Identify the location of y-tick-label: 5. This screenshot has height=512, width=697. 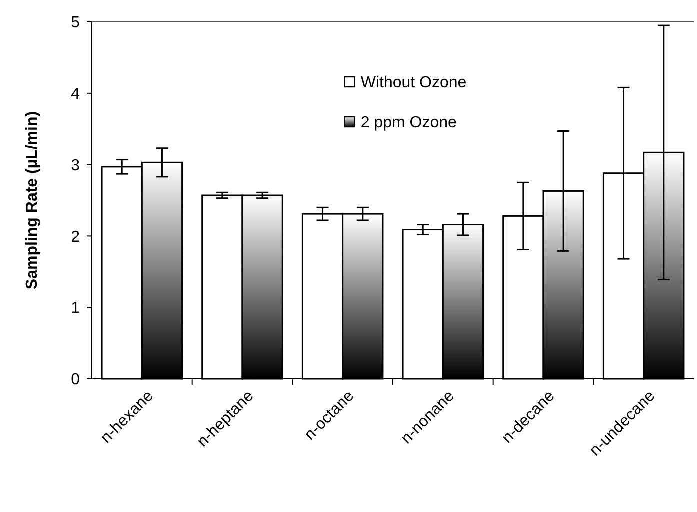
(75, 23).